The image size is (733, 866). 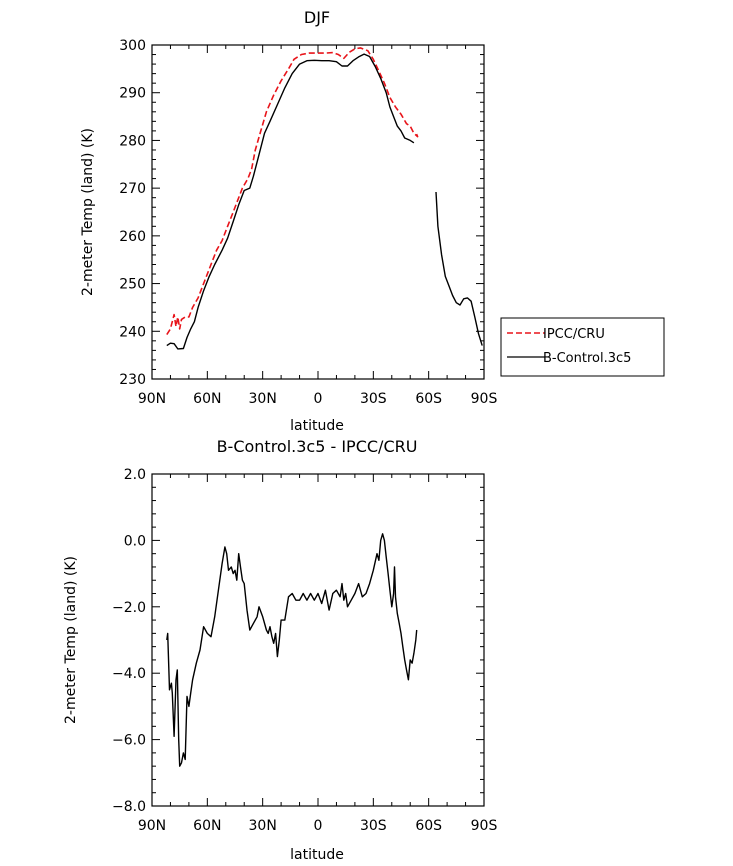 What do you see at coordinates (207, 399) in the screenshot?
I see `top-x-tick-label: 60N` at bounding box center [207, 399].